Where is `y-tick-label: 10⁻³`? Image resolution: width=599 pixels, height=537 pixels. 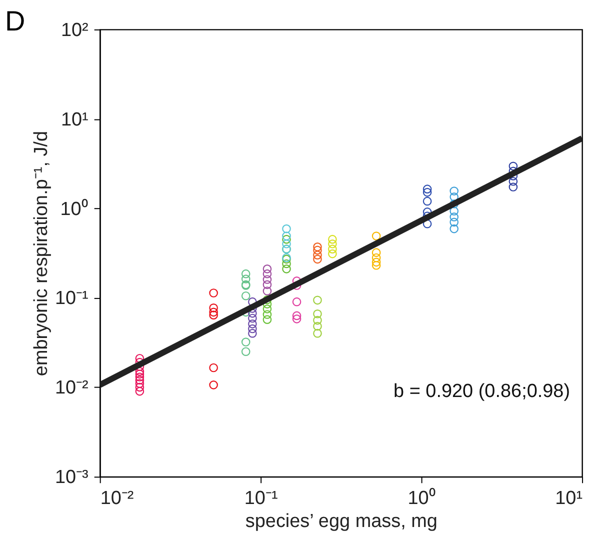 y-tick-label: 10⁻³ is located at coordinates (71, 477).